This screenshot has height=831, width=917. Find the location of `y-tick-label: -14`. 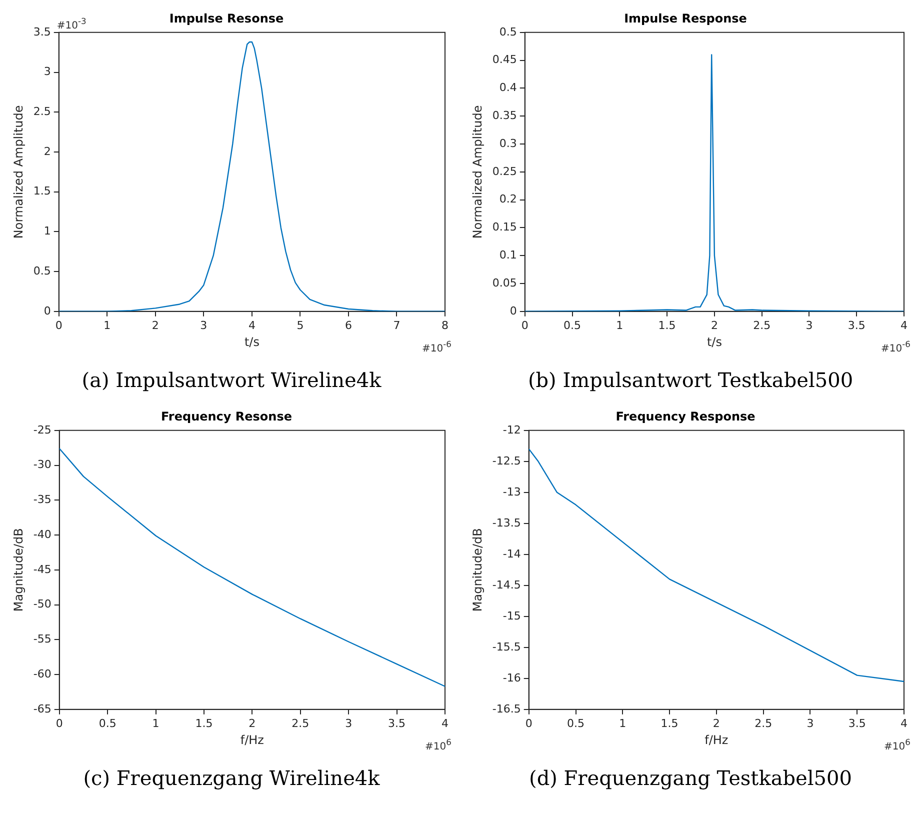

y-tick-label: -14 is located at coordinates (511, 553).